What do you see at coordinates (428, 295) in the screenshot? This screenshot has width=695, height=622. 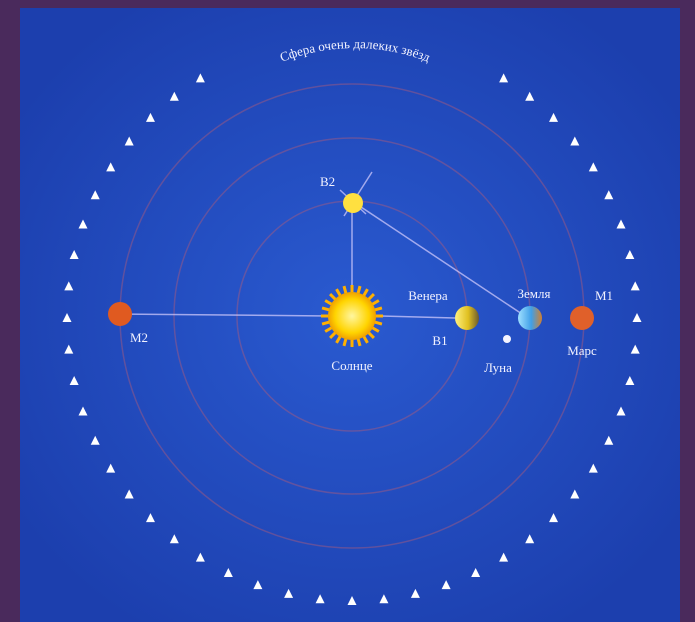 I see `label-venus: Венера` at bounding box center [428, 295].